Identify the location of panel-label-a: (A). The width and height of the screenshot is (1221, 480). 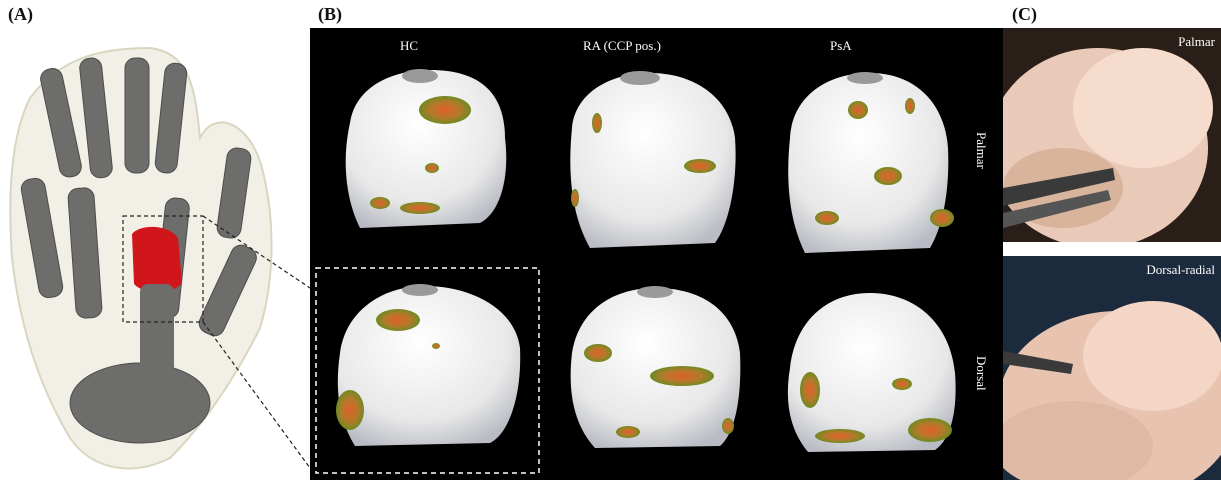
(20, 14).